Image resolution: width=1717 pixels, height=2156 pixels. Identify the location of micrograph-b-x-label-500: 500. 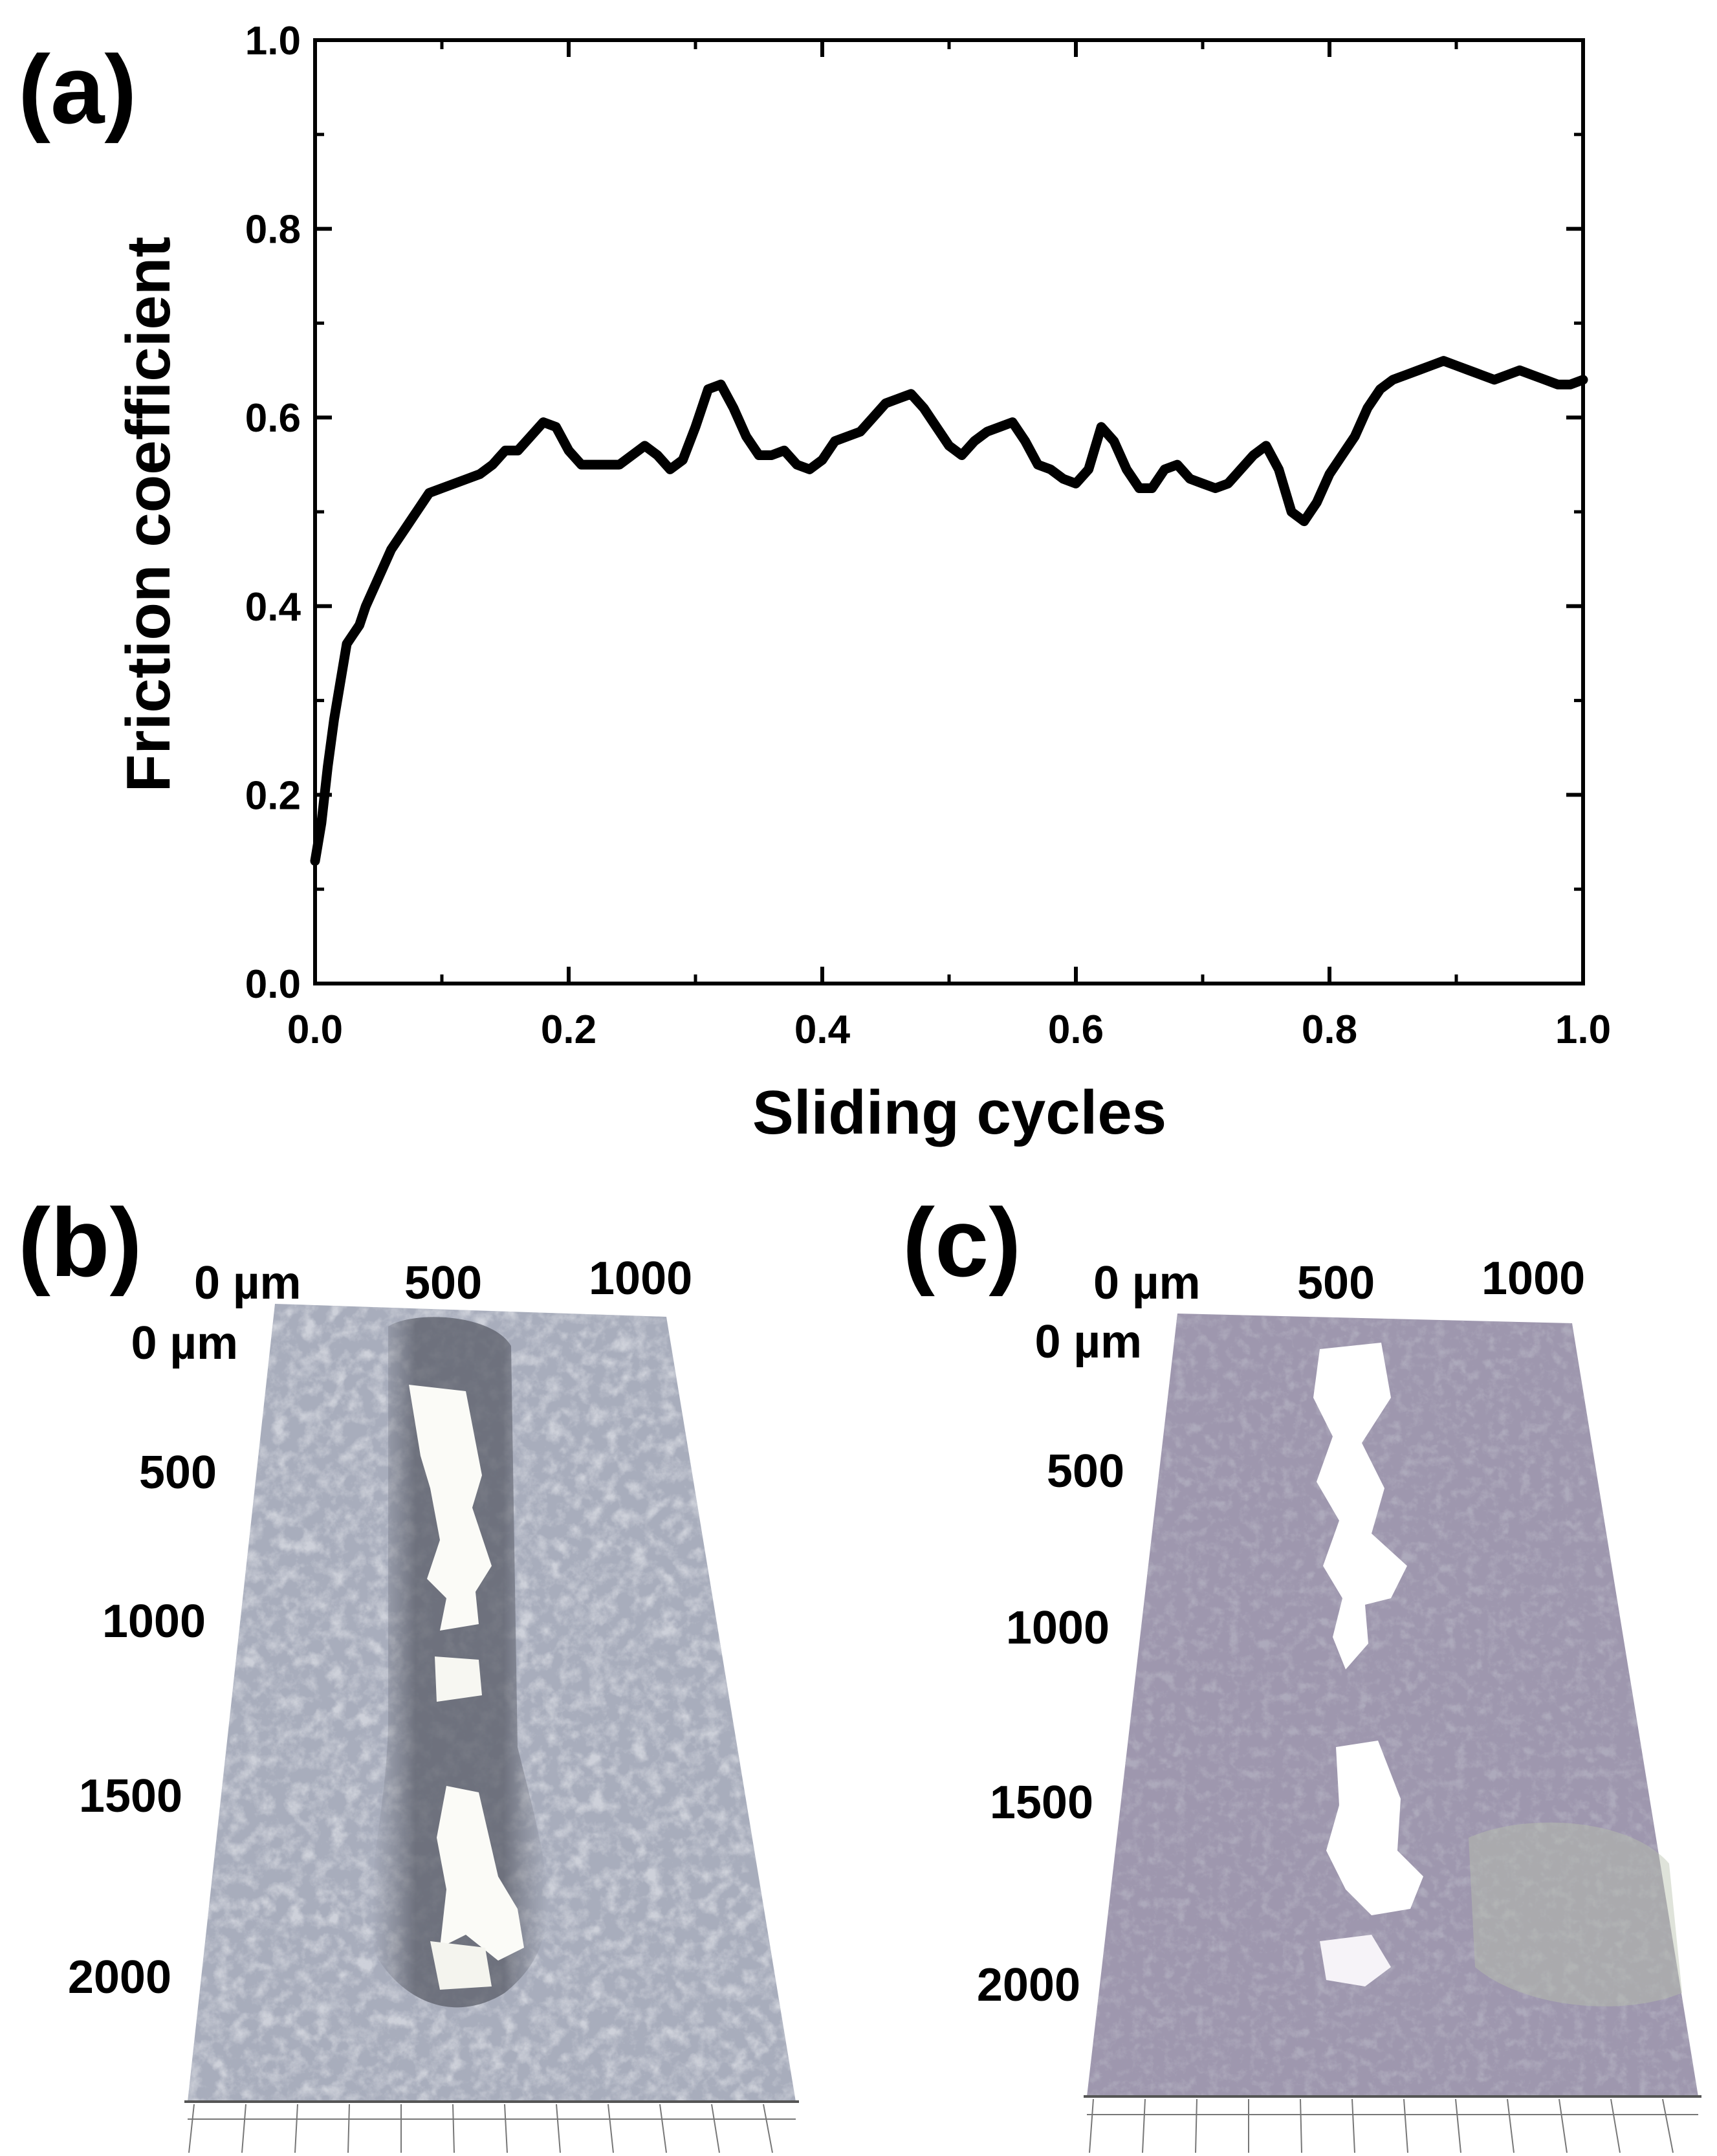
(443, 1283).